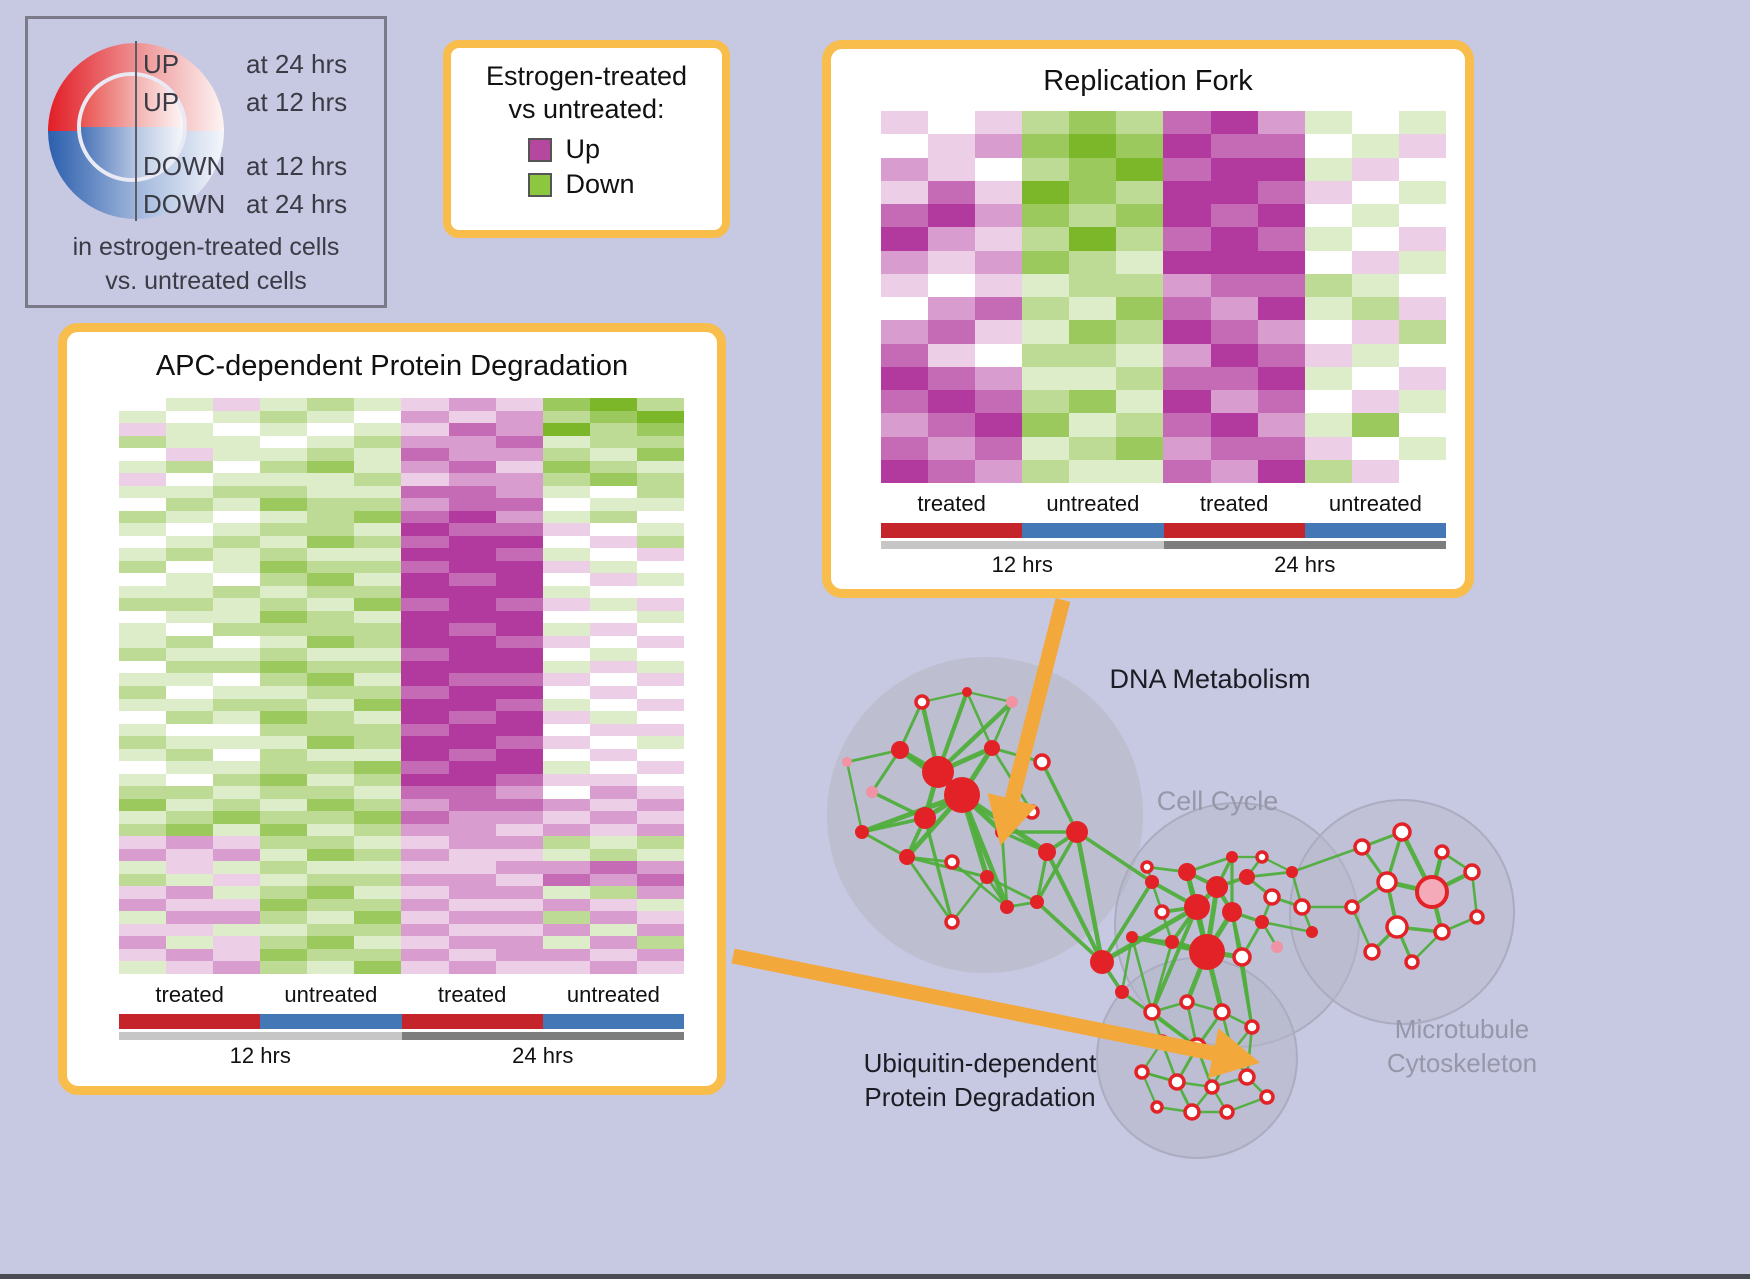  Describe the element at coordinates (184, 166) in the screenshot. I see `direction-label: DOWN` at that location.